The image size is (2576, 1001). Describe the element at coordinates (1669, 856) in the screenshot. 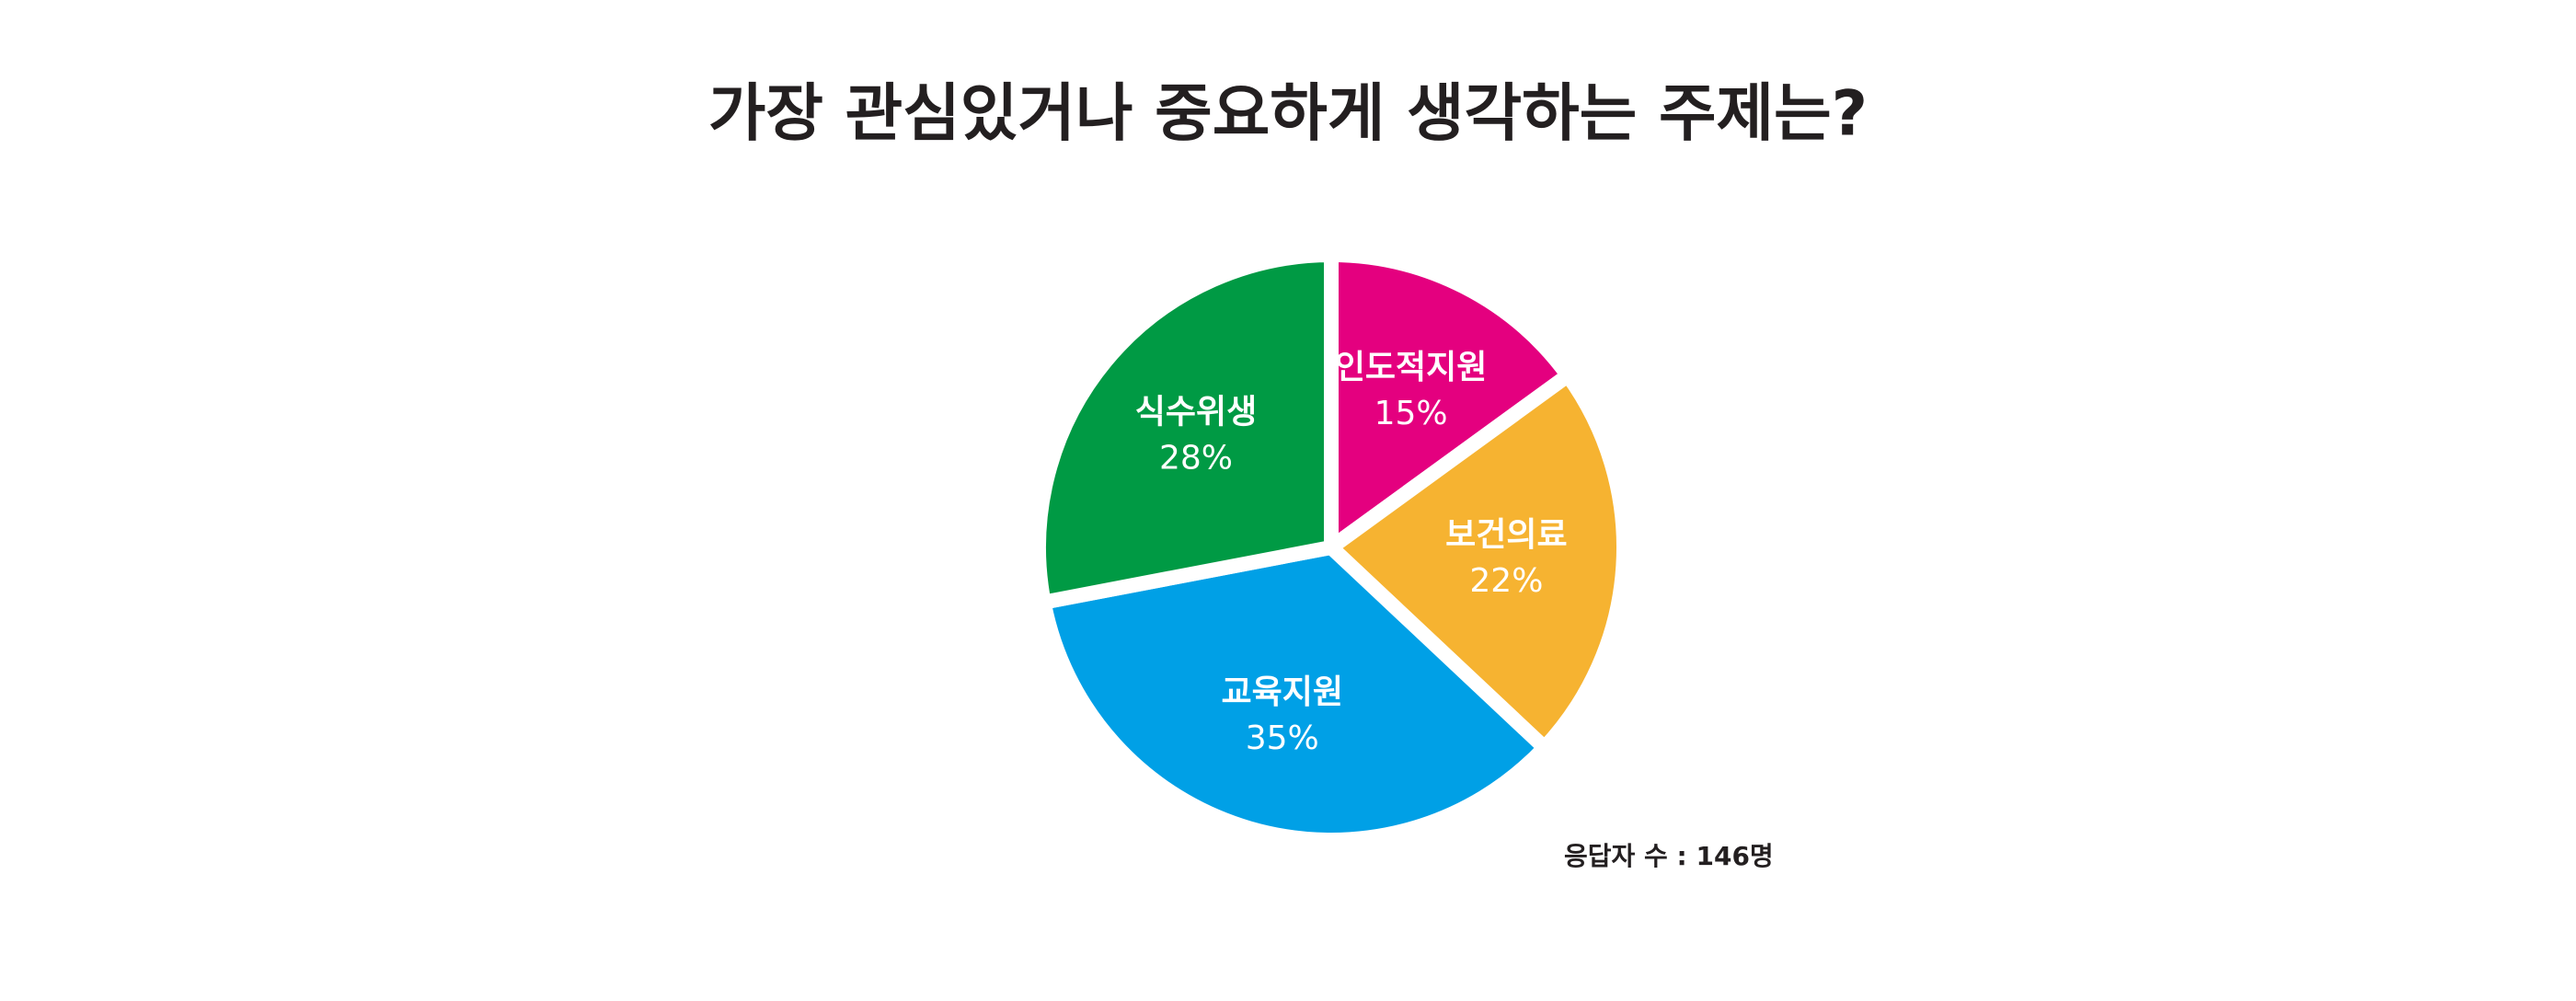

I see `note: 응답자 수 : 146명` at that location.